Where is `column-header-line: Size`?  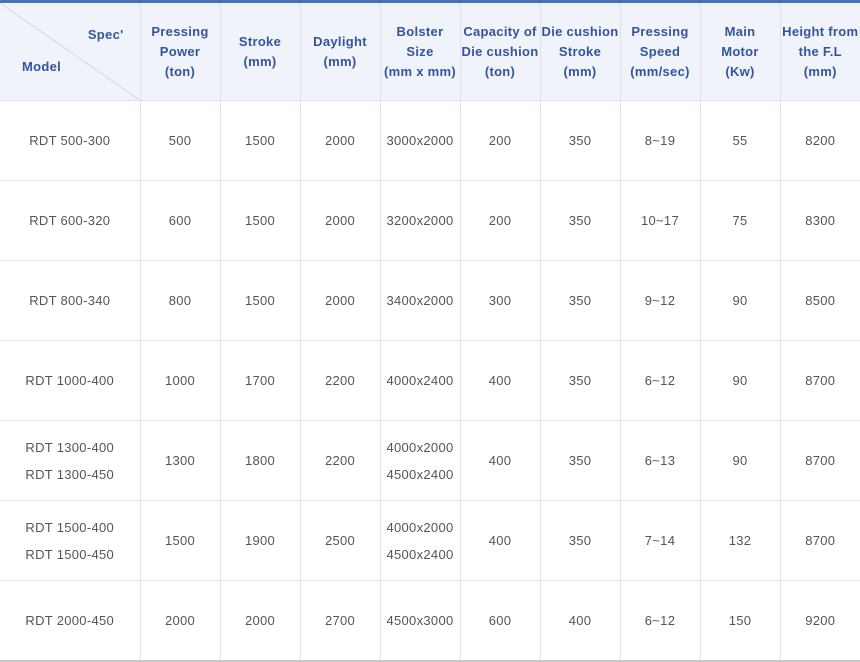 column-header-line: Size is located at coordinates (420, 51).